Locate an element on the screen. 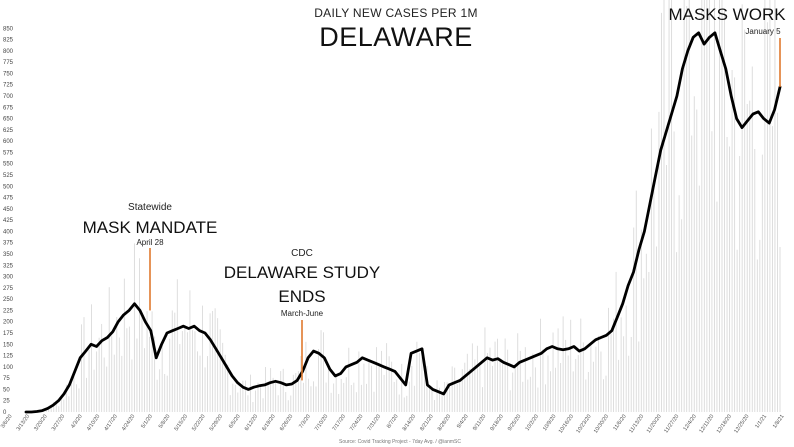  y-tick-label: 825 is located at coordinates (8, 41).